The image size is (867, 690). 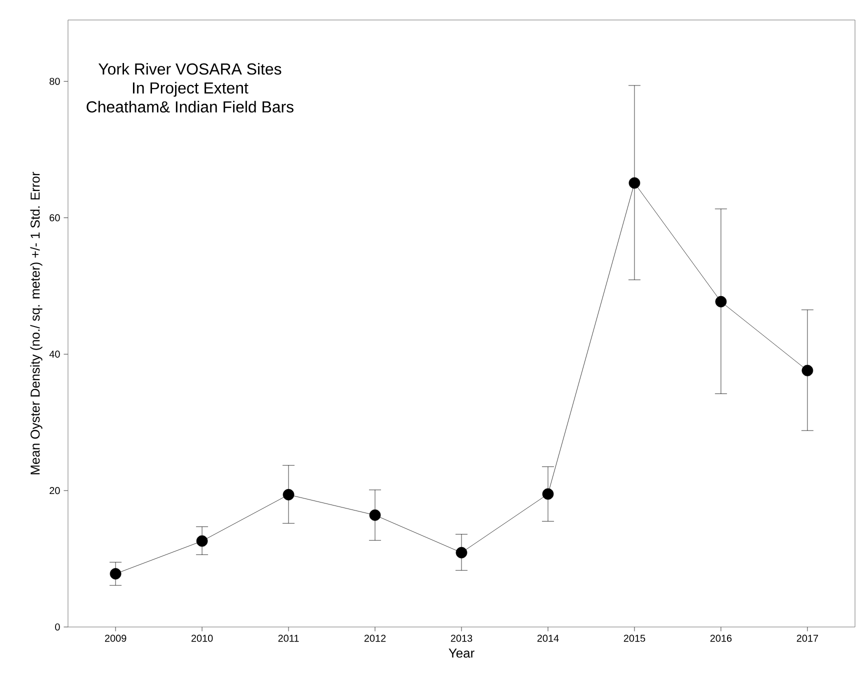 I want to click on x-axis-title: Year, so click(x=461, y=653).